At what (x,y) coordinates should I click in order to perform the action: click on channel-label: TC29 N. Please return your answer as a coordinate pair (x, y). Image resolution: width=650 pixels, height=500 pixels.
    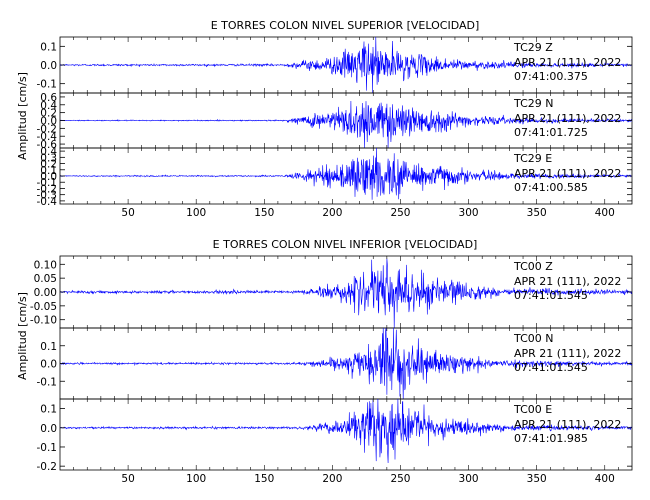
    Looking at the image, I should click on (533, 103).